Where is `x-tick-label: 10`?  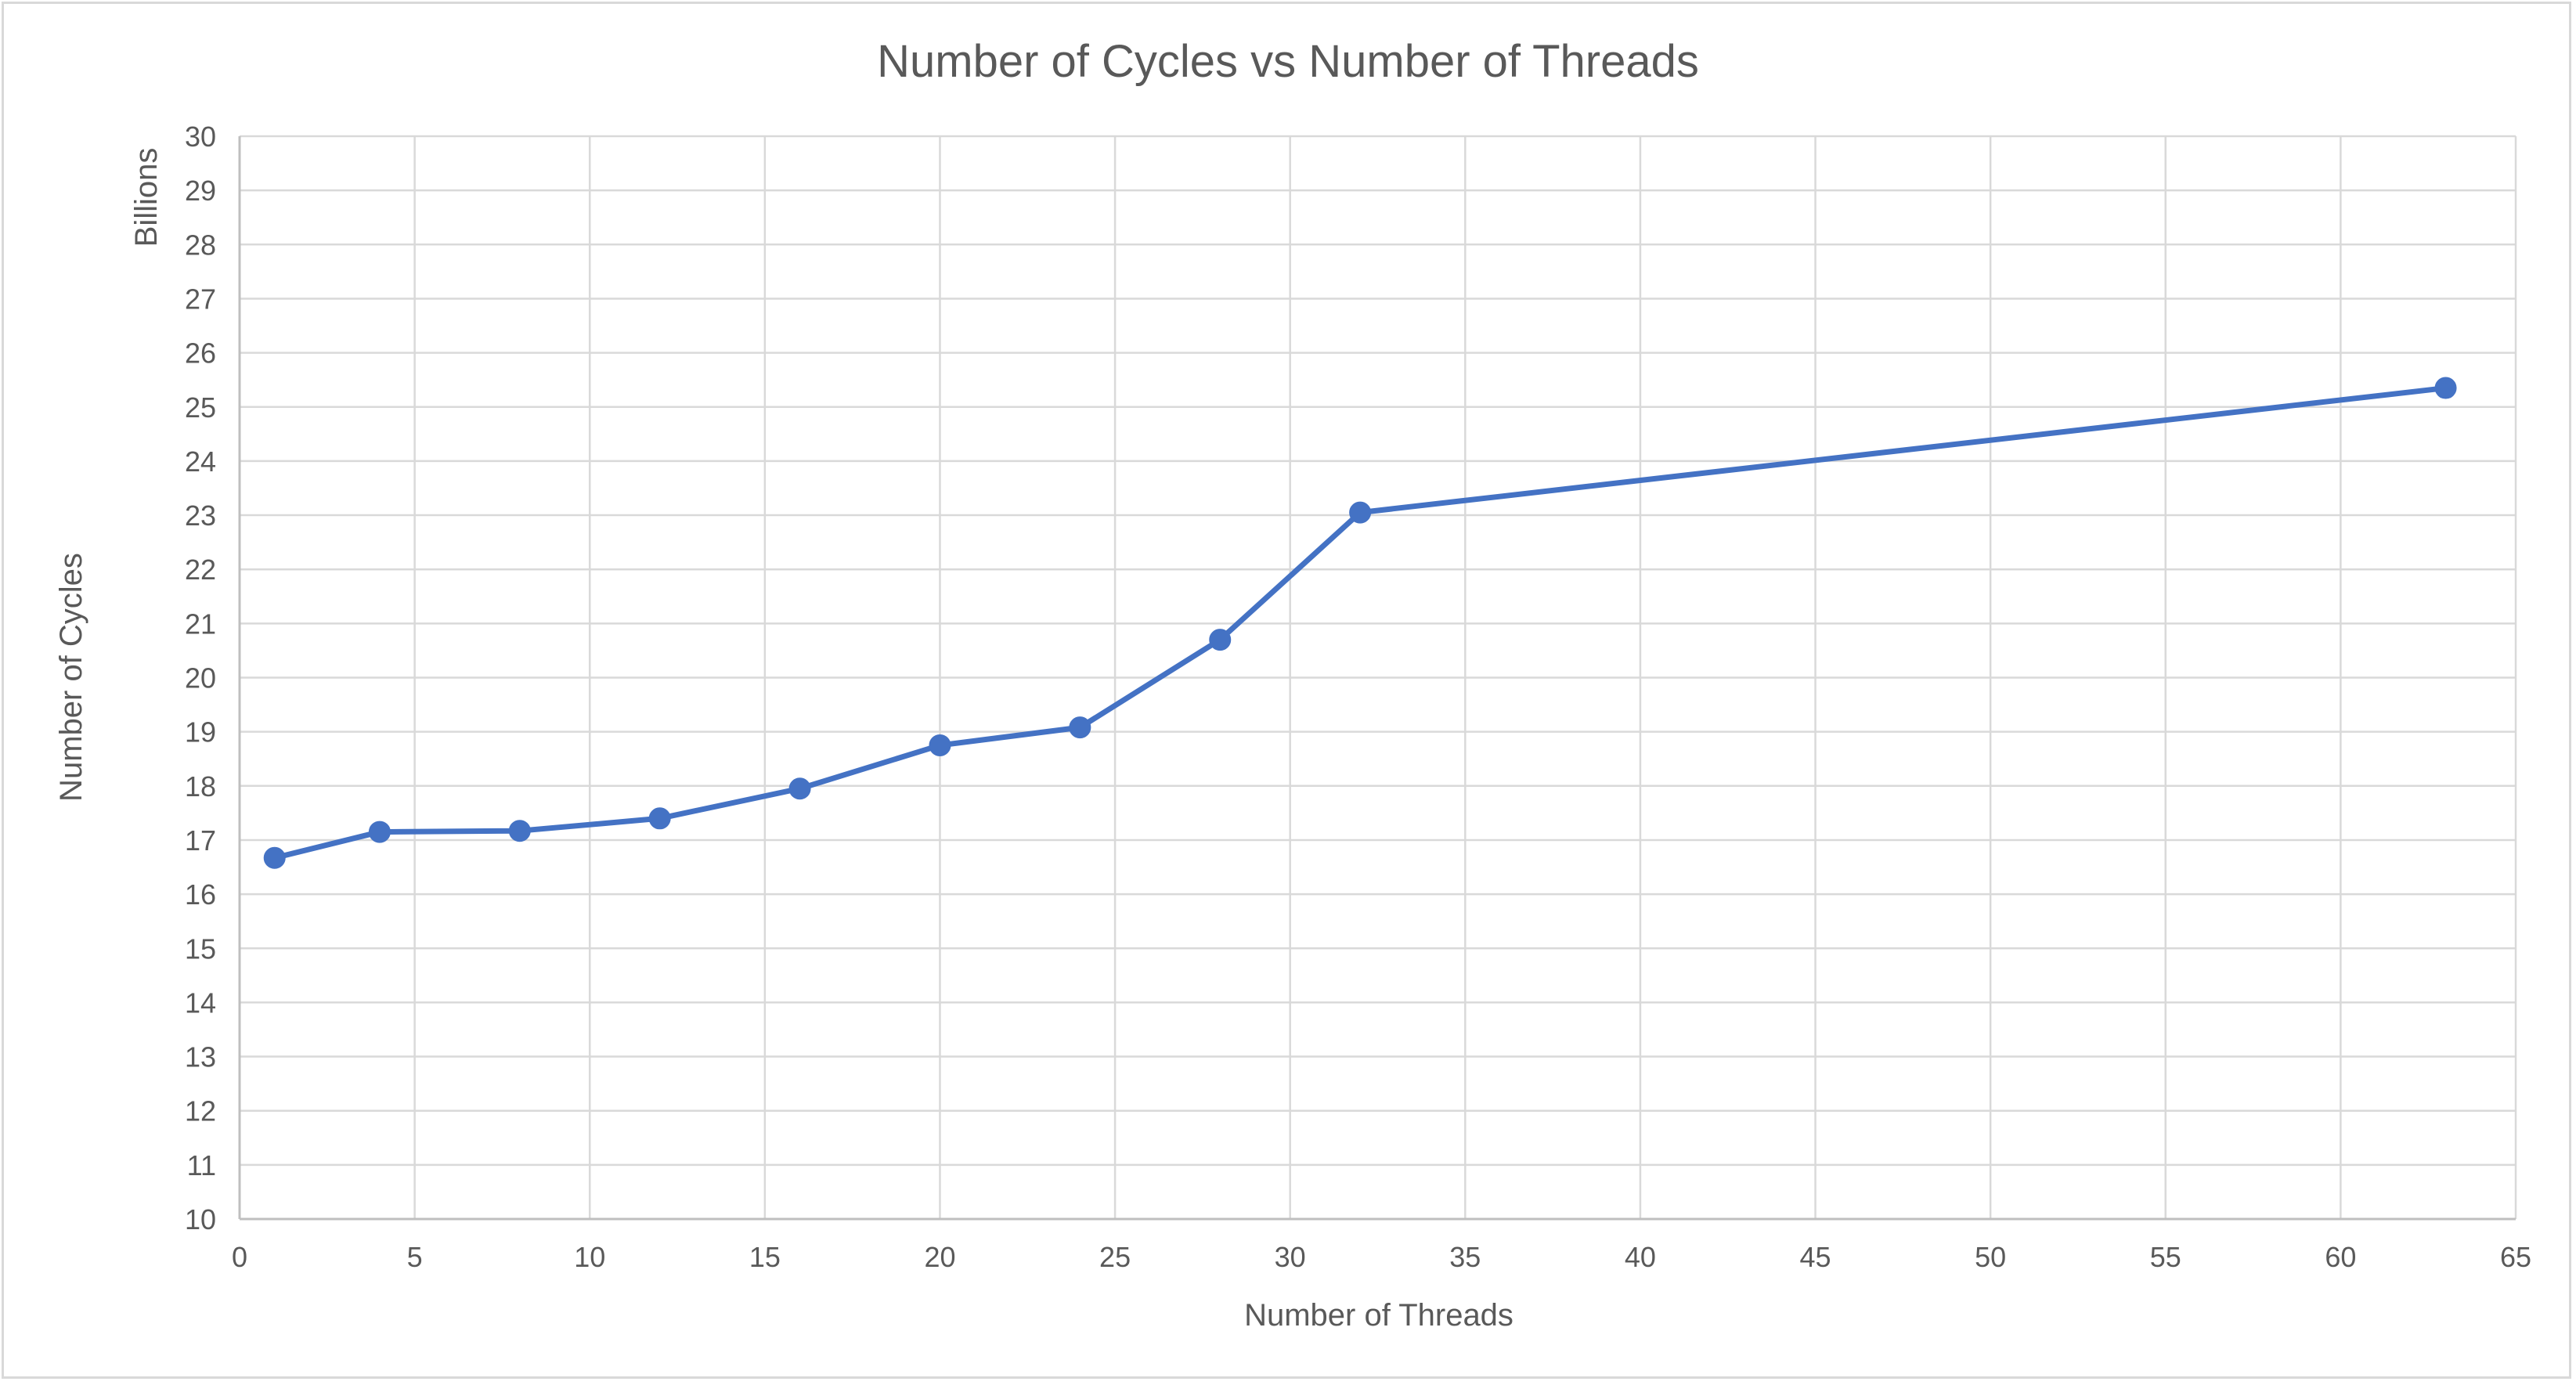 x-tick-label: 10 is located at coordinates (590, 1257).